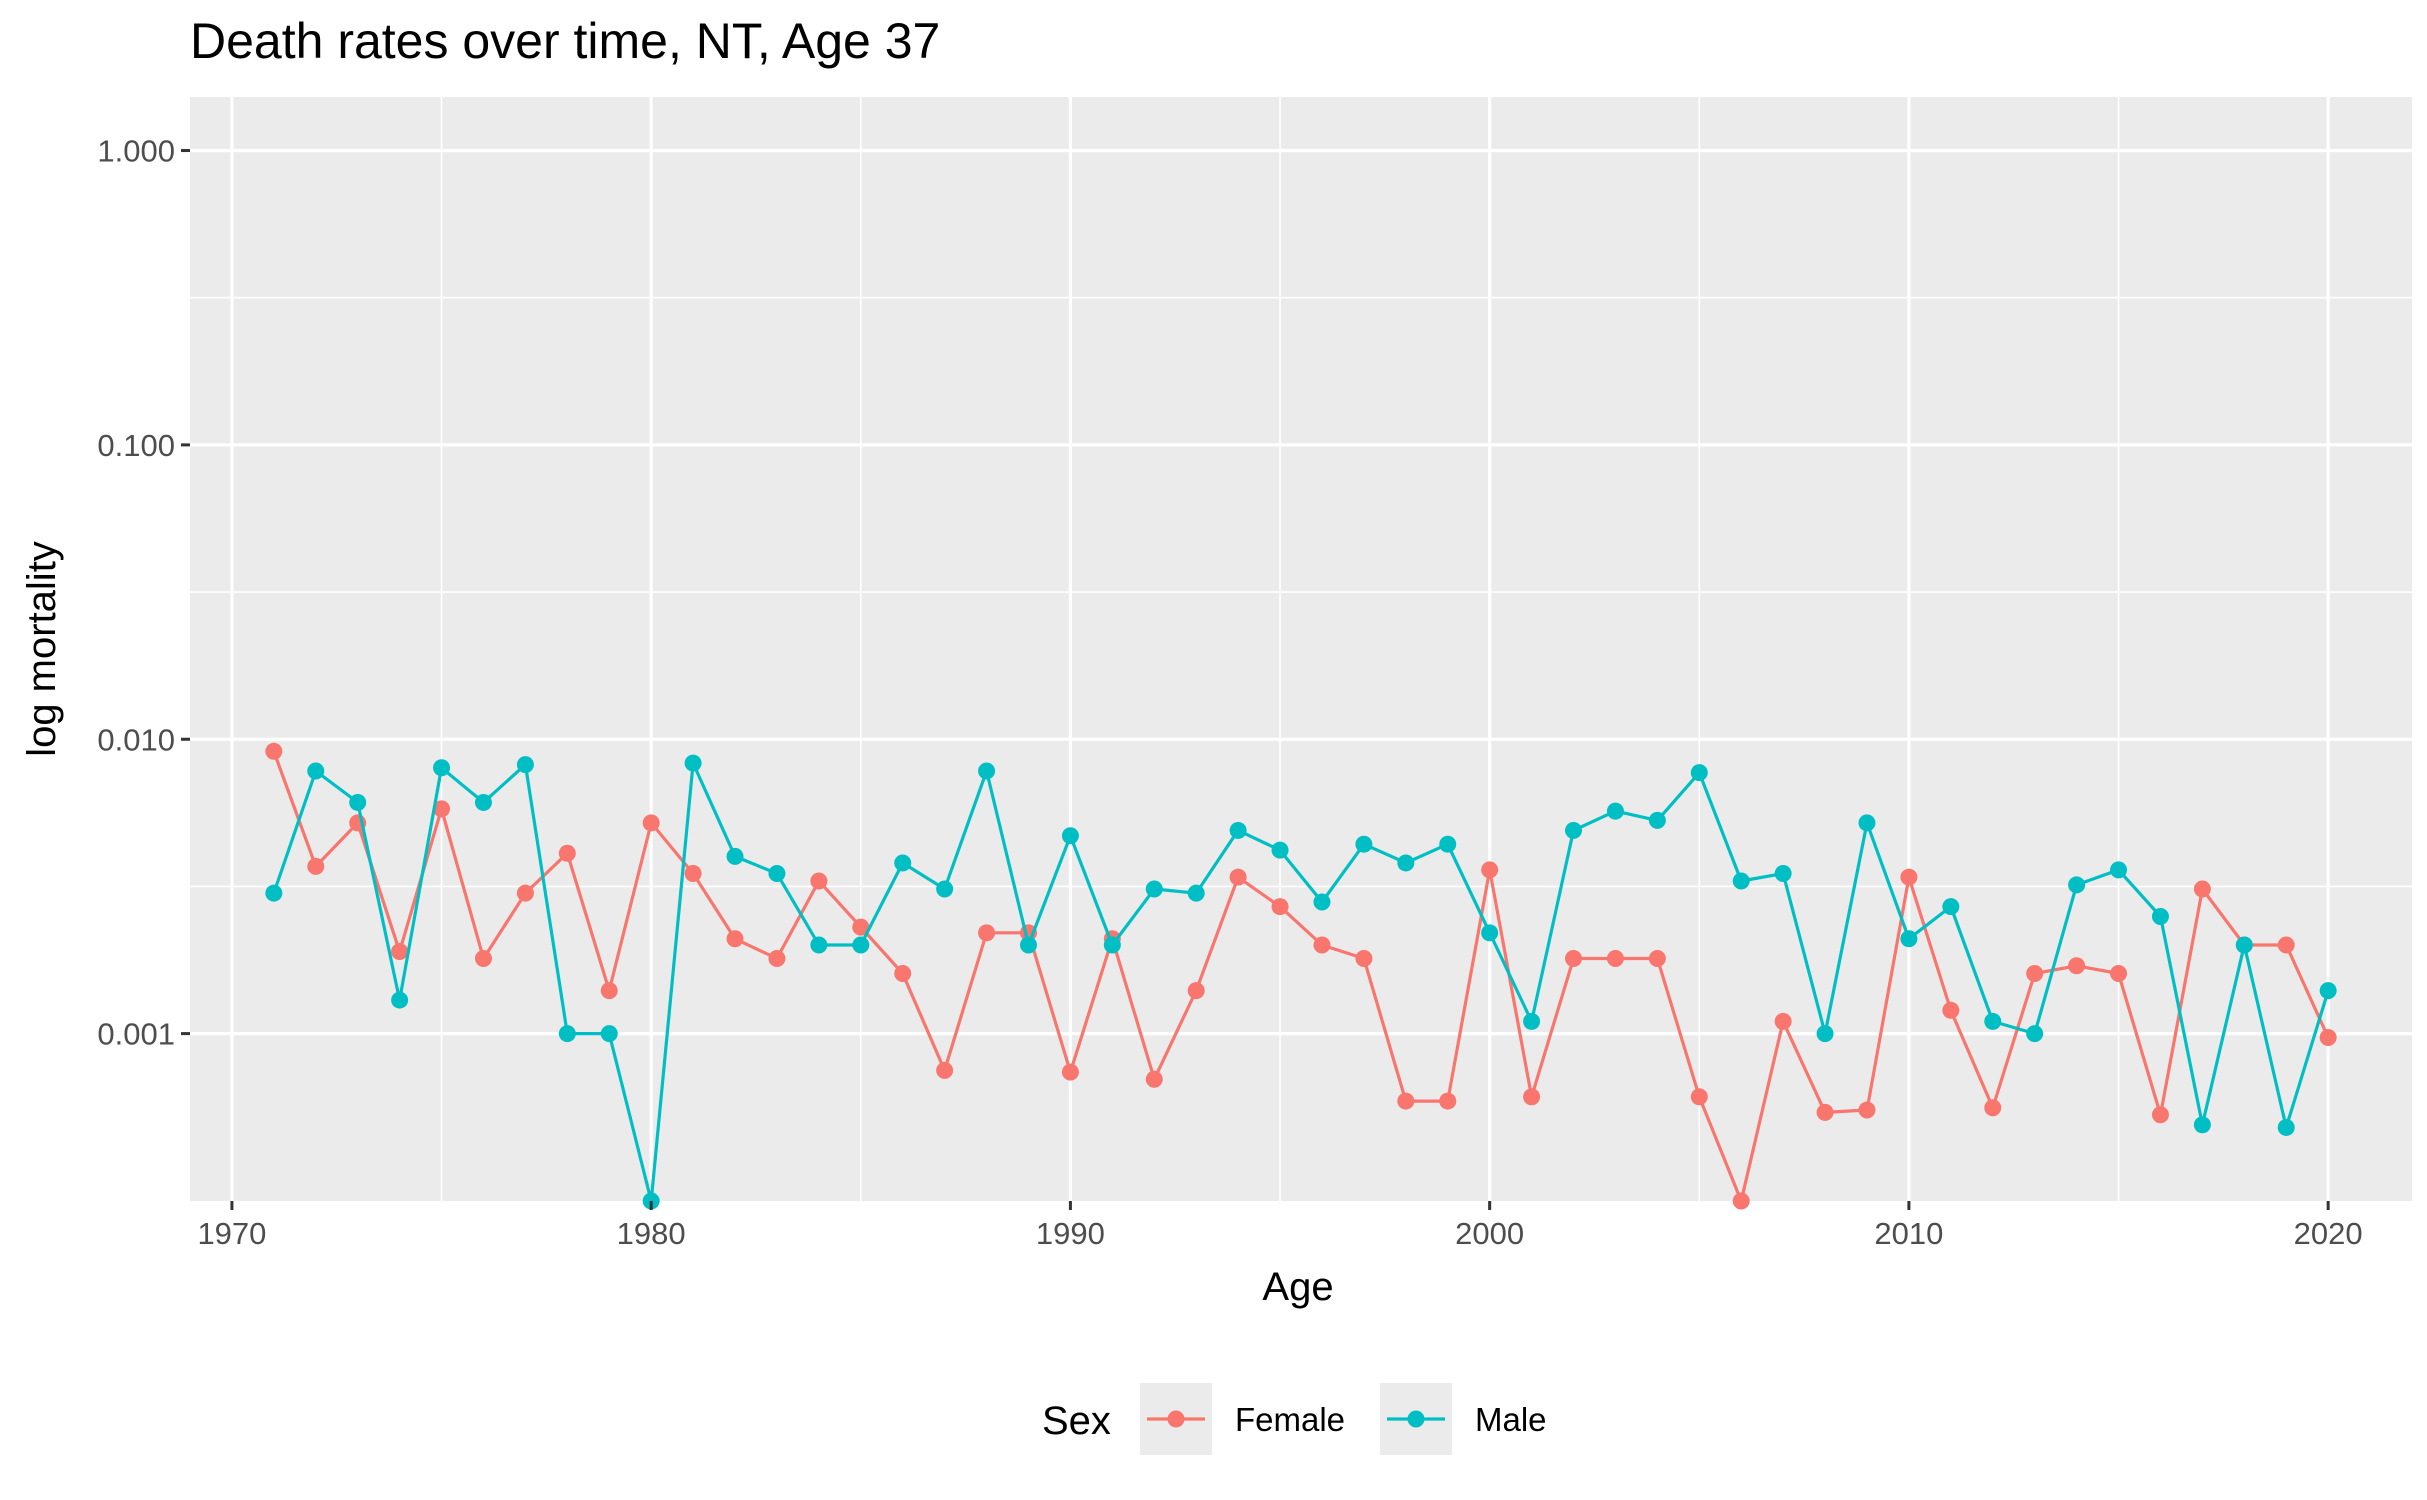 This screenshot has height=1500, width=2427. I want to click on chart-title: Death rates over time, NT, Age 37, so click(565, 41).